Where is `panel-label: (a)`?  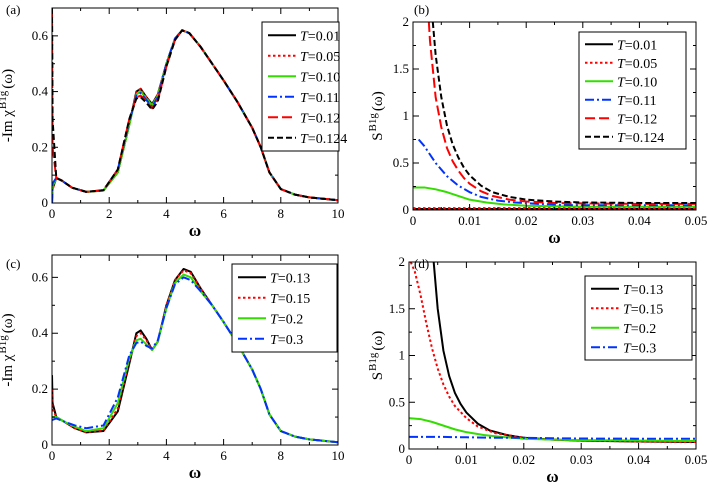 panel-label: (a) is located at coordinates (13, 9).